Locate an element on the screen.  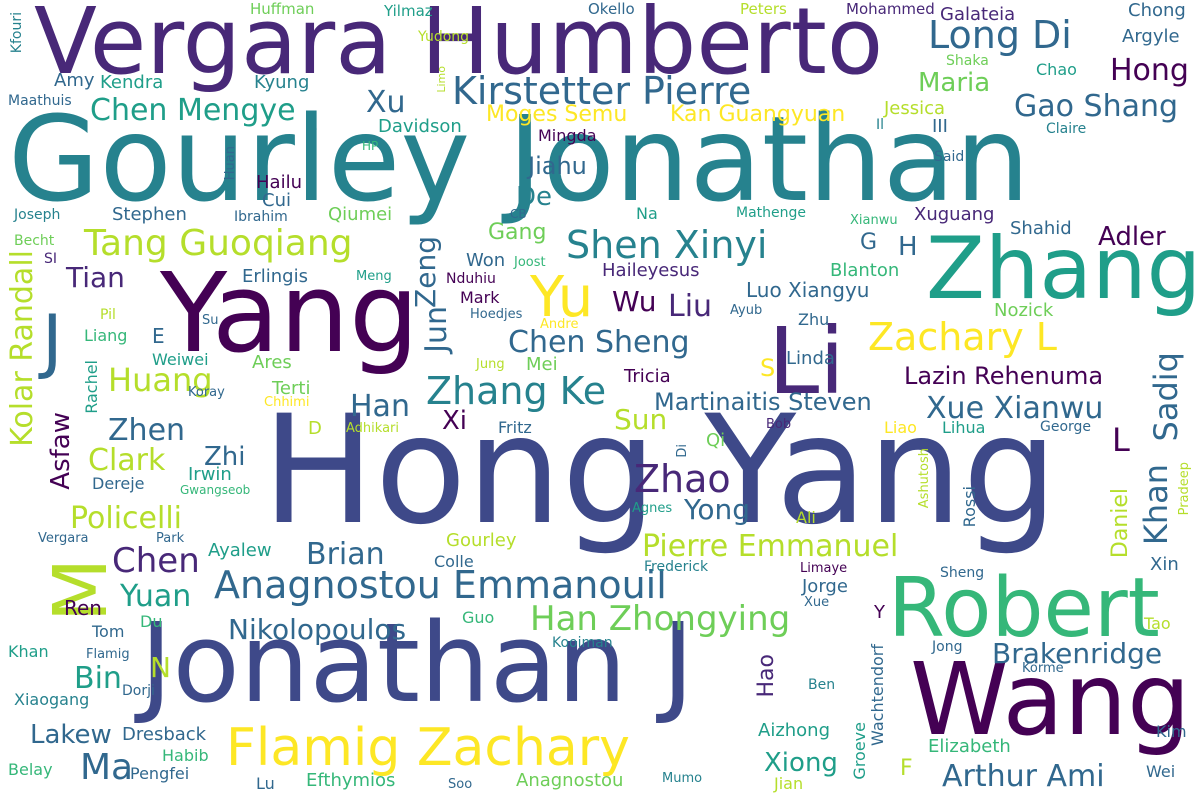
word-liang: Liang is located at coordinates (106, 335).